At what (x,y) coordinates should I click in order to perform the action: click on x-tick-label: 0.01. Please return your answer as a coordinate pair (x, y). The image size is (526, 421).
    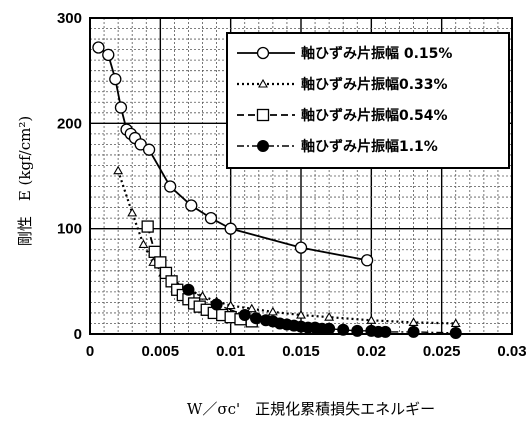
    Looking at the image, I should click on (230, 351).